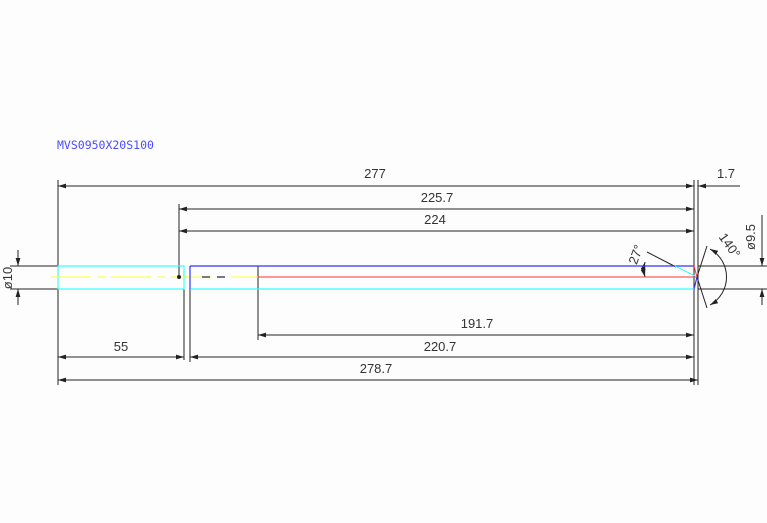 Image resolution: width=767 pixels, height=523 pixels. Describe the element at coordinates (374, 277) in the screenshot. I see `drill-part` at that location.